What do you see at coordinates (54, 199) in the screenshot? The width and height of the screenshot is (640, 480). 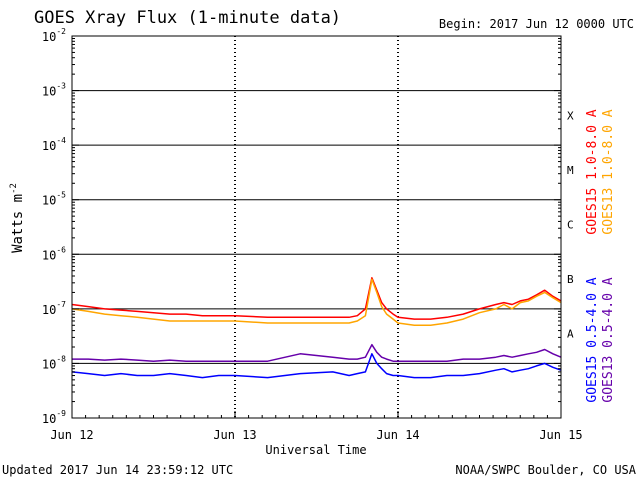 I see `y-tick-label-3: 10⁻⁵` at bounding box center [54, 199].